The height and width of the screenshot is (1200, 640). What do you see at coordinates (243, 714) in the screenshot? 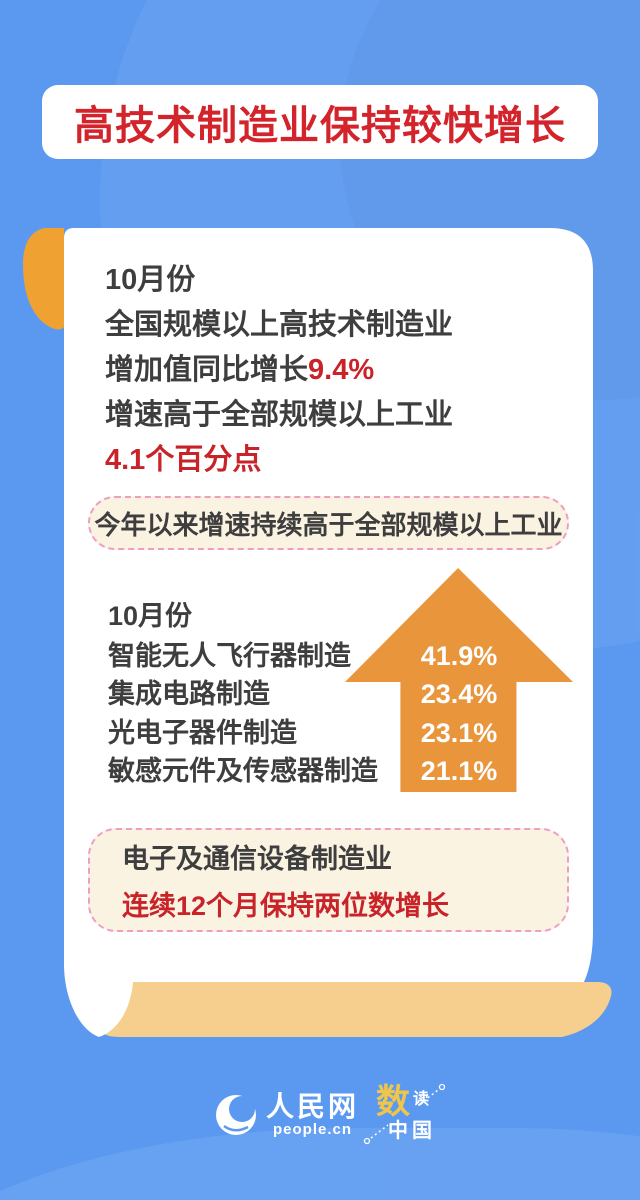
I see `growth-category-list: 智能无人飞行器制造 集成电路制造 光电子器件制造 敏感元件及传感器制造` at bounding box center [243, 714].